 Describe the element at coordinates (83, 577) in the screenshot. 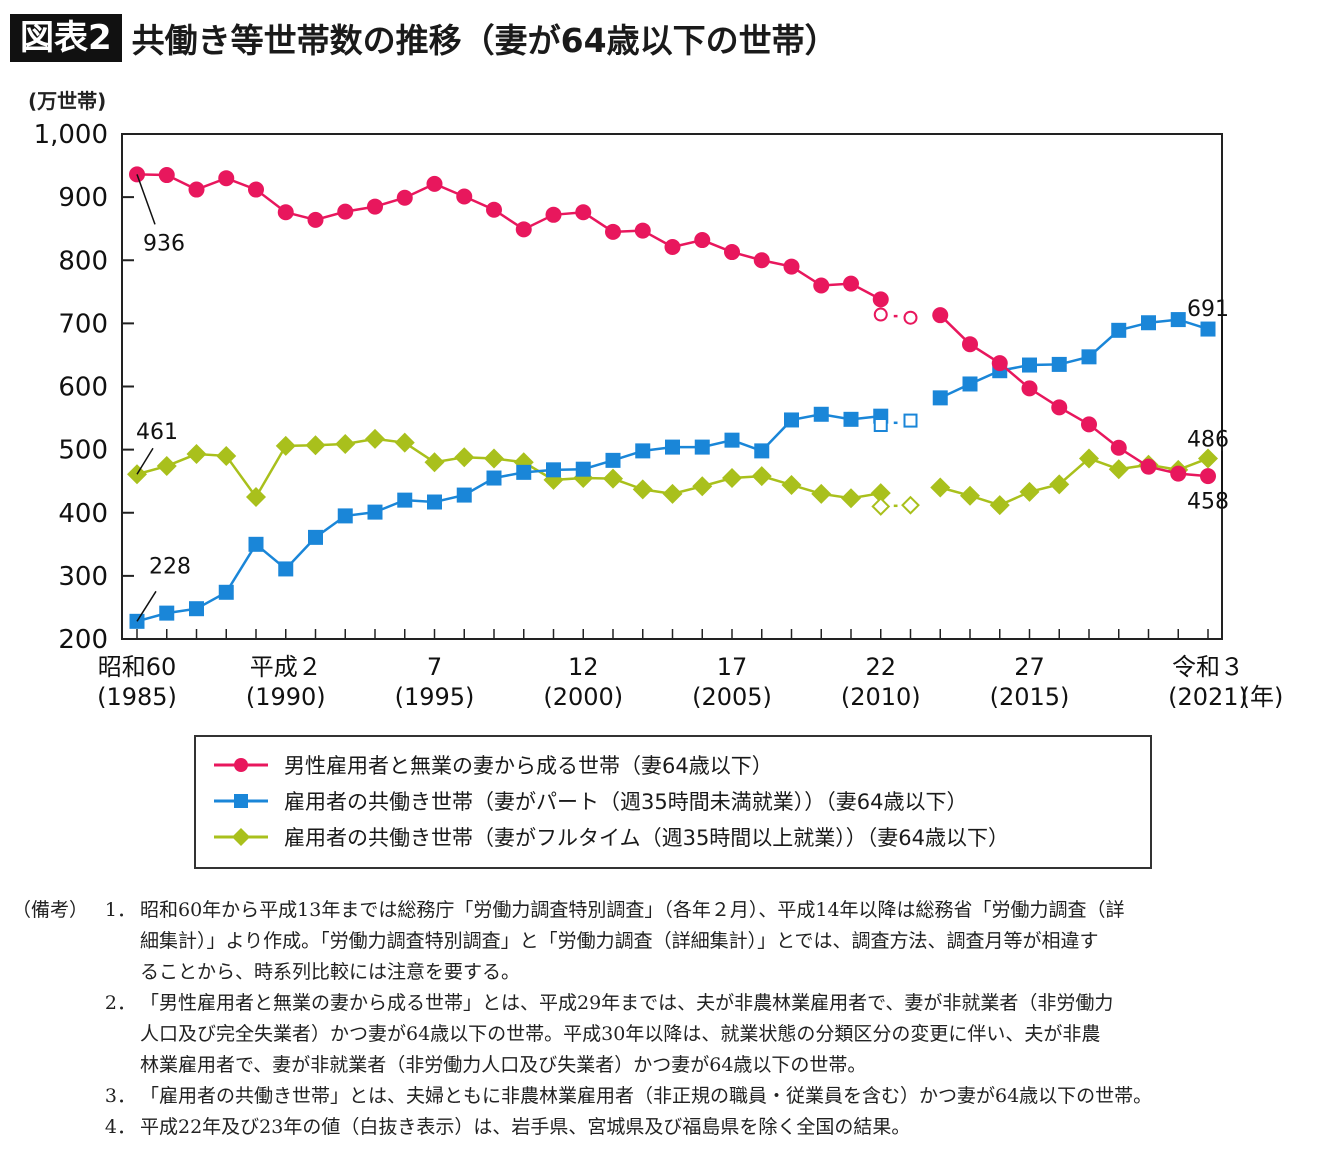

I see `y-tick-label: 300` at that location.